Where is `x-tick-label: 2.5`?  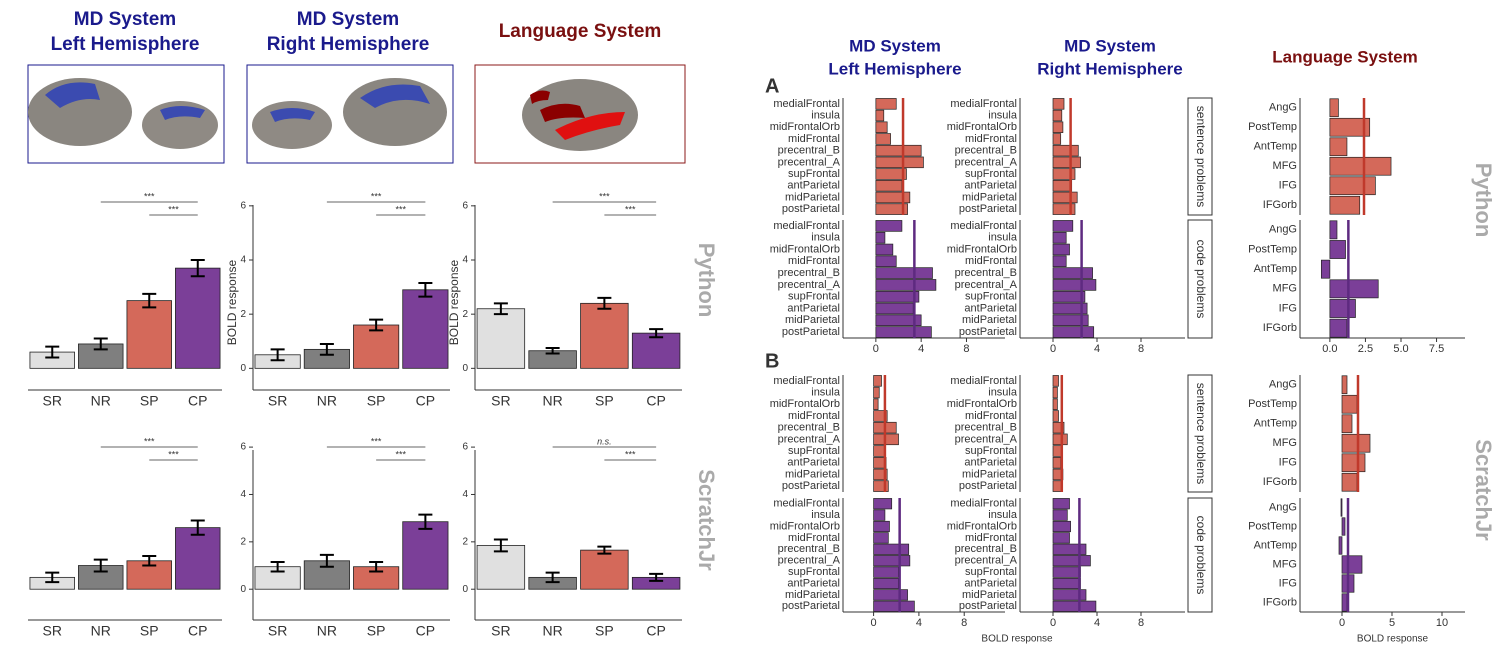 x-tick-label: 2.5 is located at coordinates (1365, 349).